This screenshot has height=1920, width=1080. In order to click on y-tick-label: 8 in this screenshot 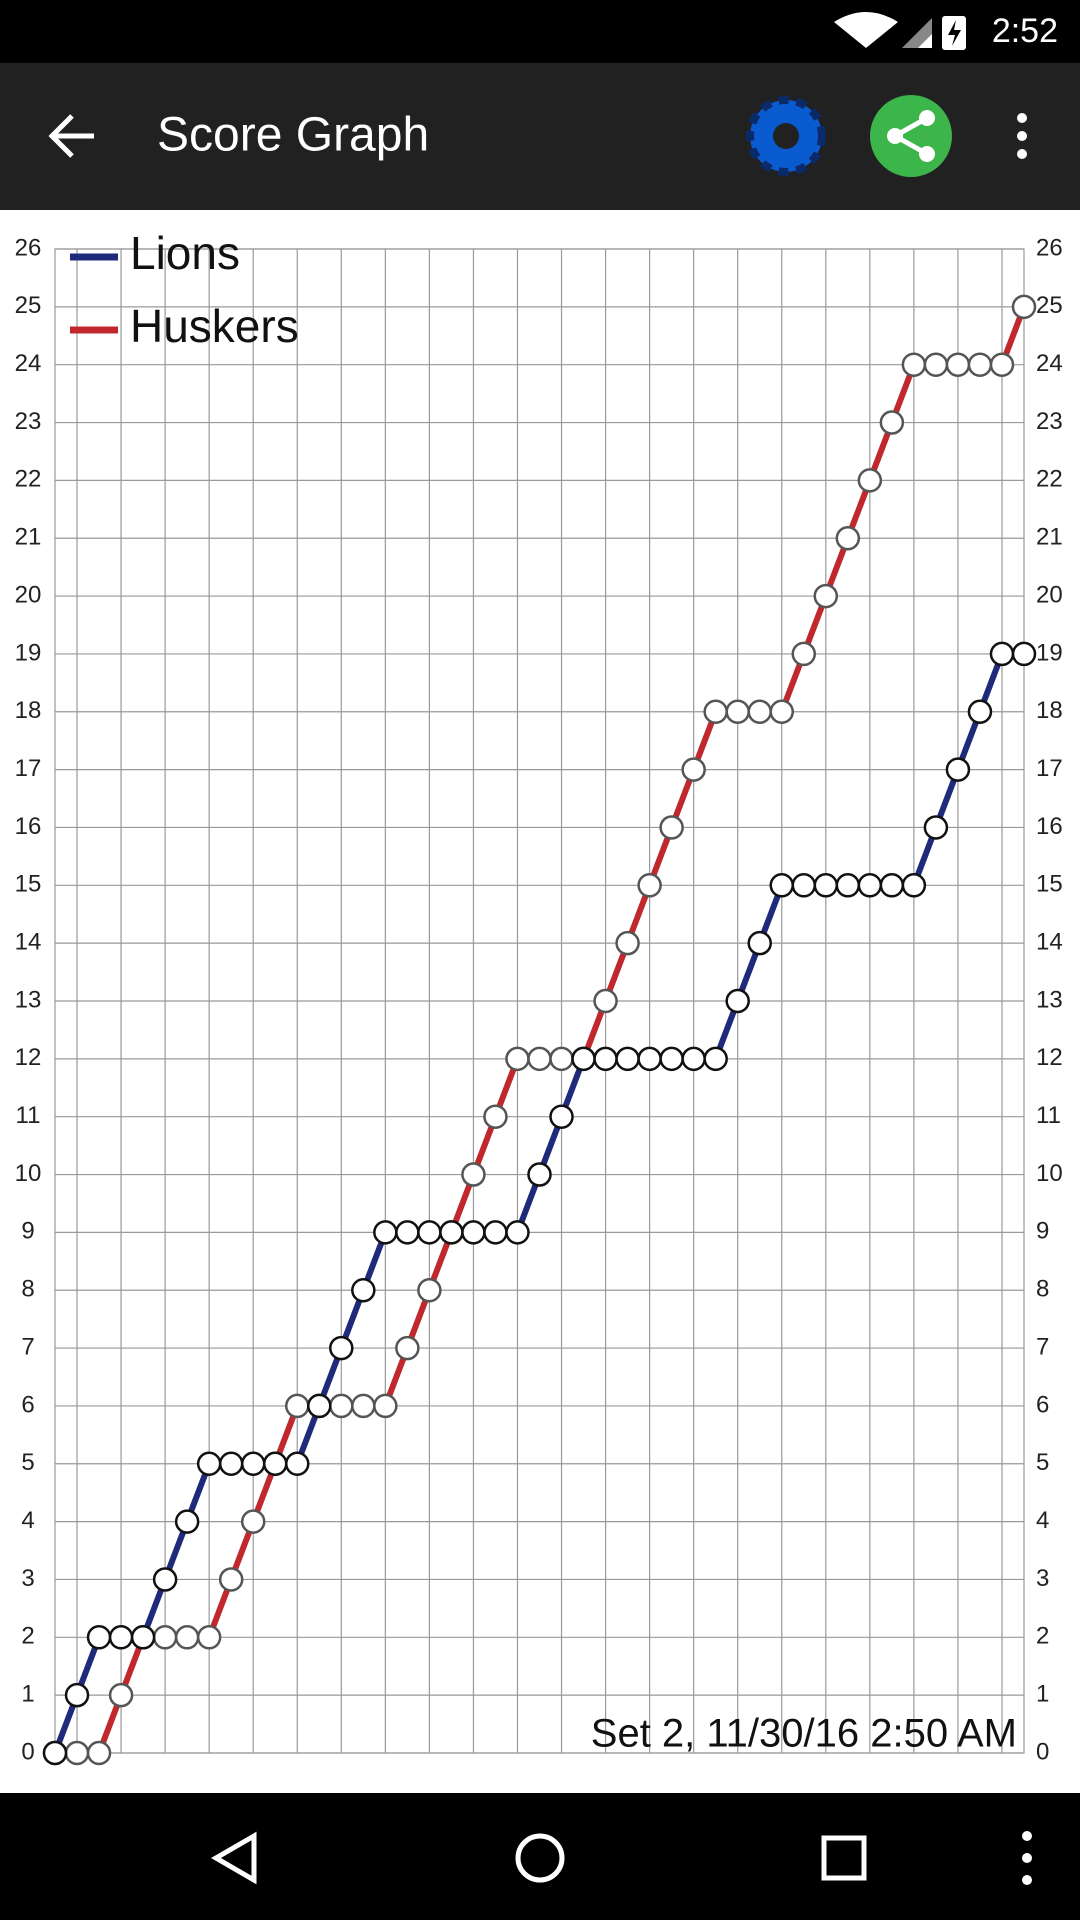, I will do `click(27, 1289)`.